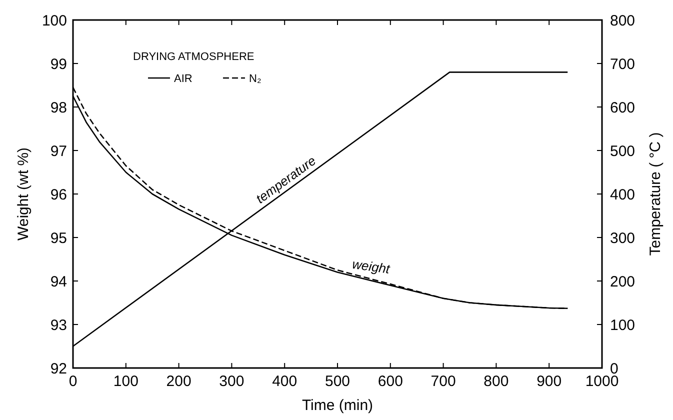 The height and width of the screenshot is (420, 673). I want to click on y2-tick-label: 800, so click(623, 21).